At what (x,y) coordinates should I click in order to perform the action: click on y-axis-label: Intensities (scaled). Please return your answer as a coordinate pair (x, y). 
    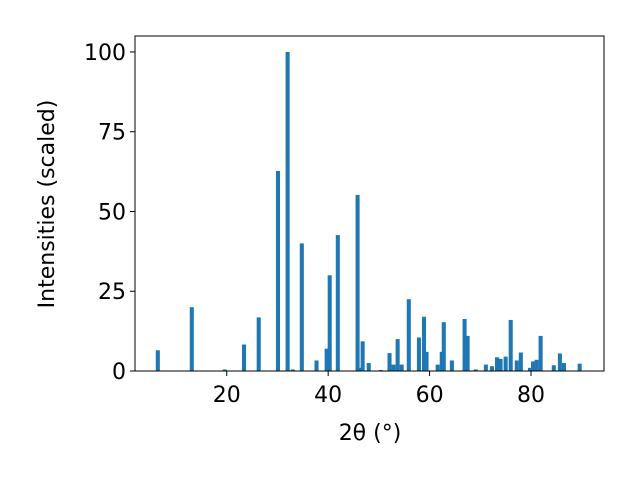
    Looking at the image, I should click on (47, 204).